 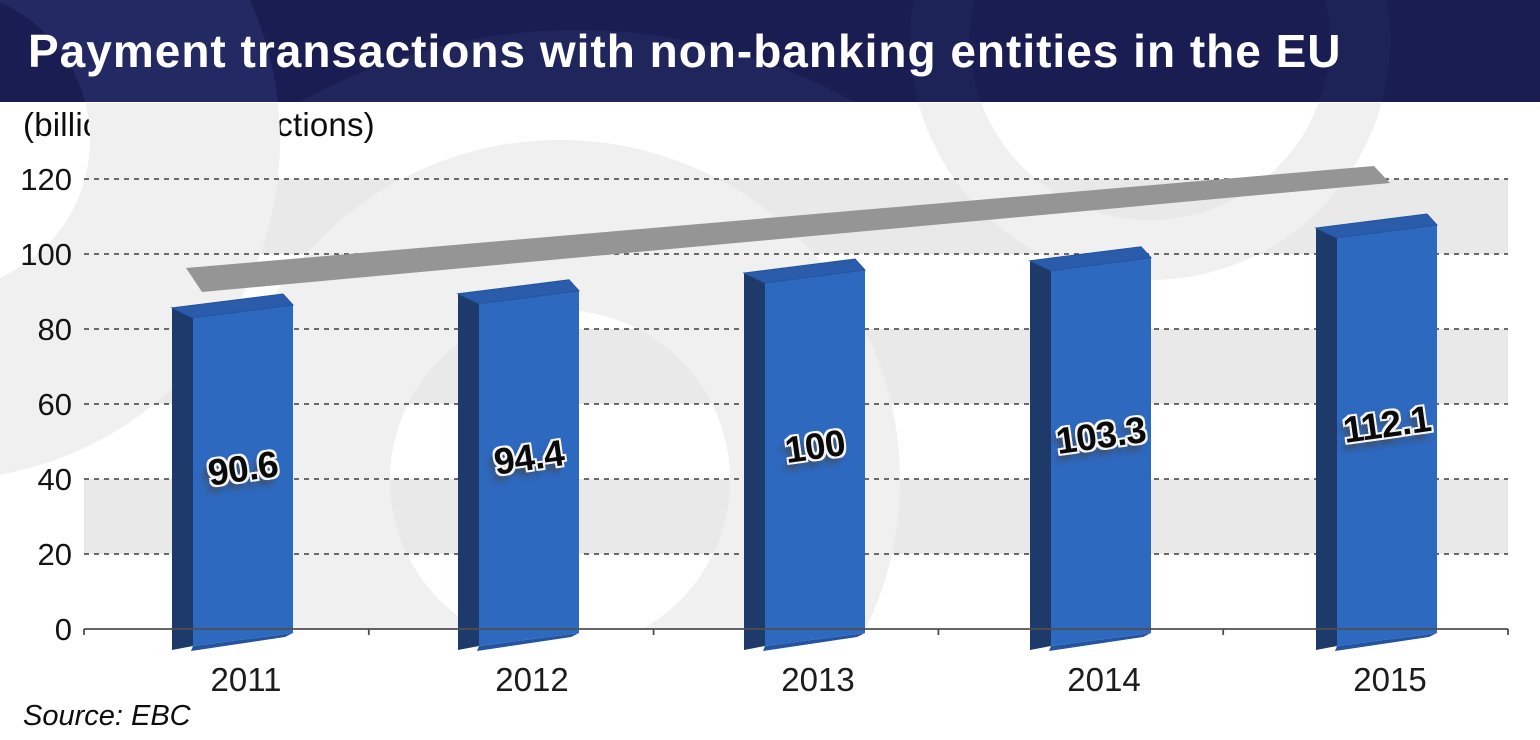 I want to click on category-label-2011: 2011, so click(x=246, y=679).